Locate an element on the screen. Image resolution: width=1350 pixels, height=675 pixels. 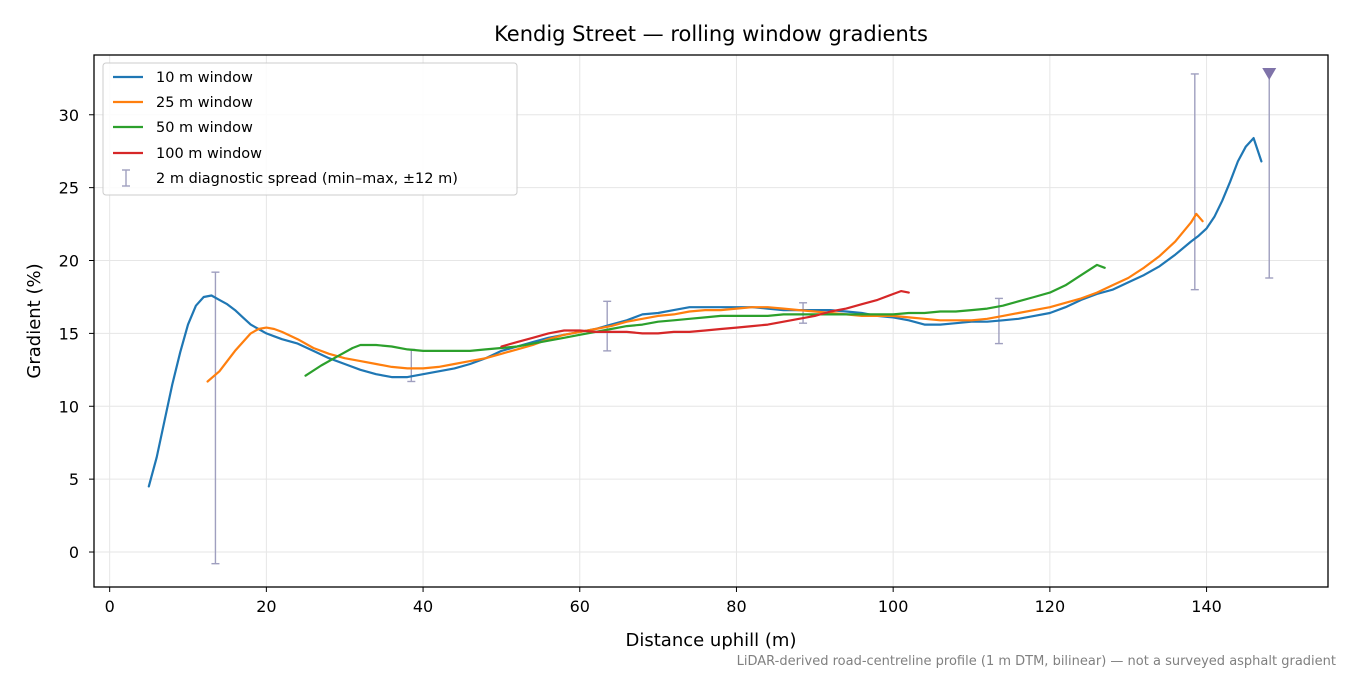
x-tick-label: 100 is located at coordinates (893, 606).